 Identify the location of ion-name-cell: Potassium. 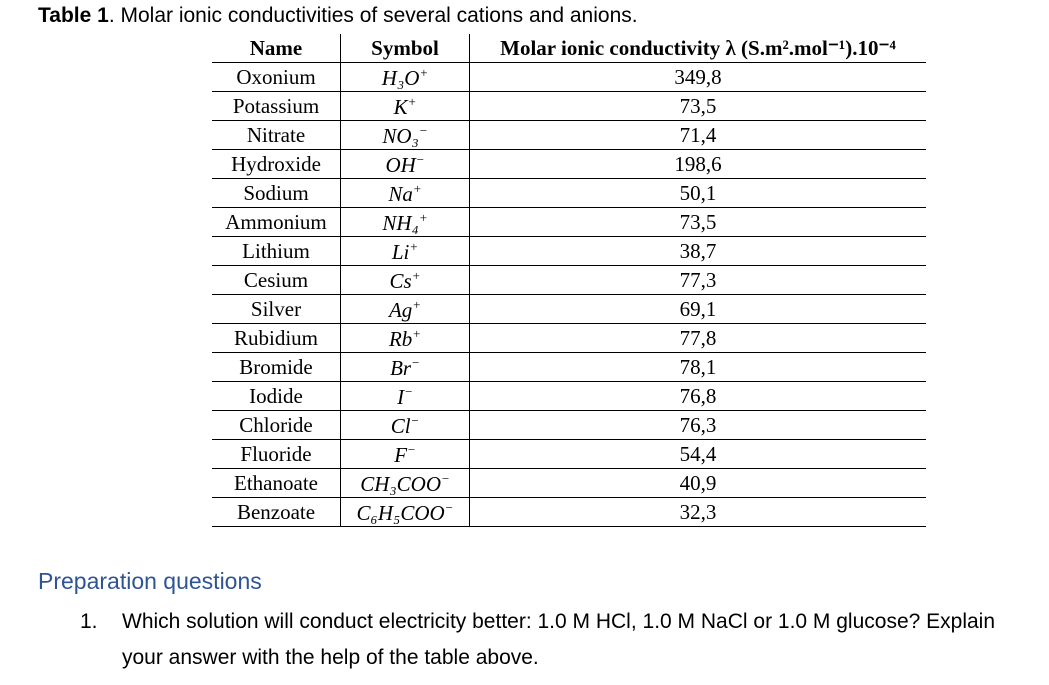
(276, 106).